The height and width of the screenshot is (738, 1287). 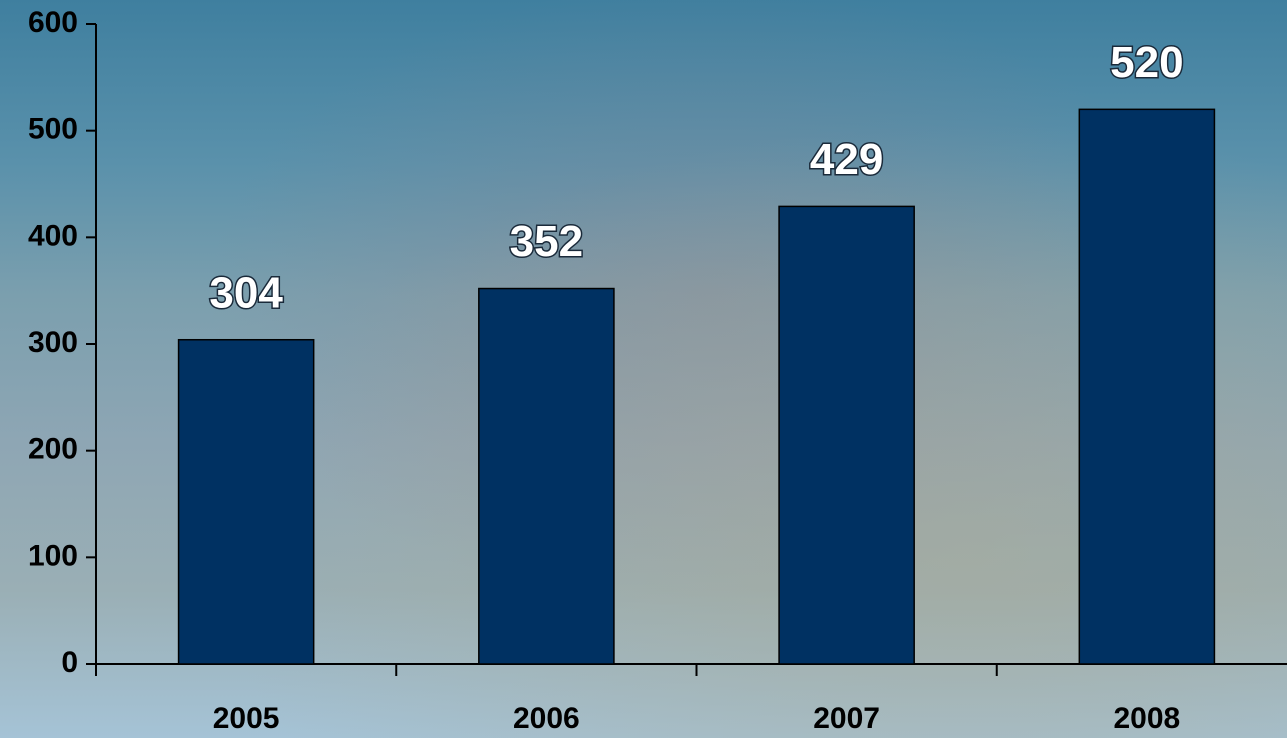 What do you see at coordinates (53, 449) in the screenshot?
I see `y-tick-label: 200` at bounding box center [53, 449].